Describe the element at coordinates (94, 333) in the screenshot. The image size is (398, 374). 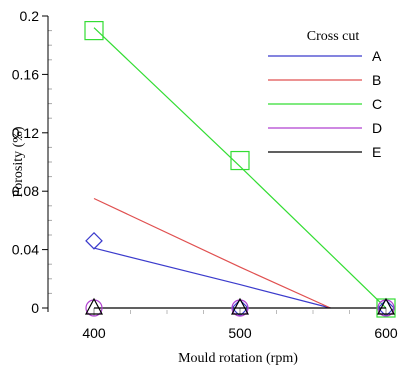
I see `x-tick-label: 400` at that location.